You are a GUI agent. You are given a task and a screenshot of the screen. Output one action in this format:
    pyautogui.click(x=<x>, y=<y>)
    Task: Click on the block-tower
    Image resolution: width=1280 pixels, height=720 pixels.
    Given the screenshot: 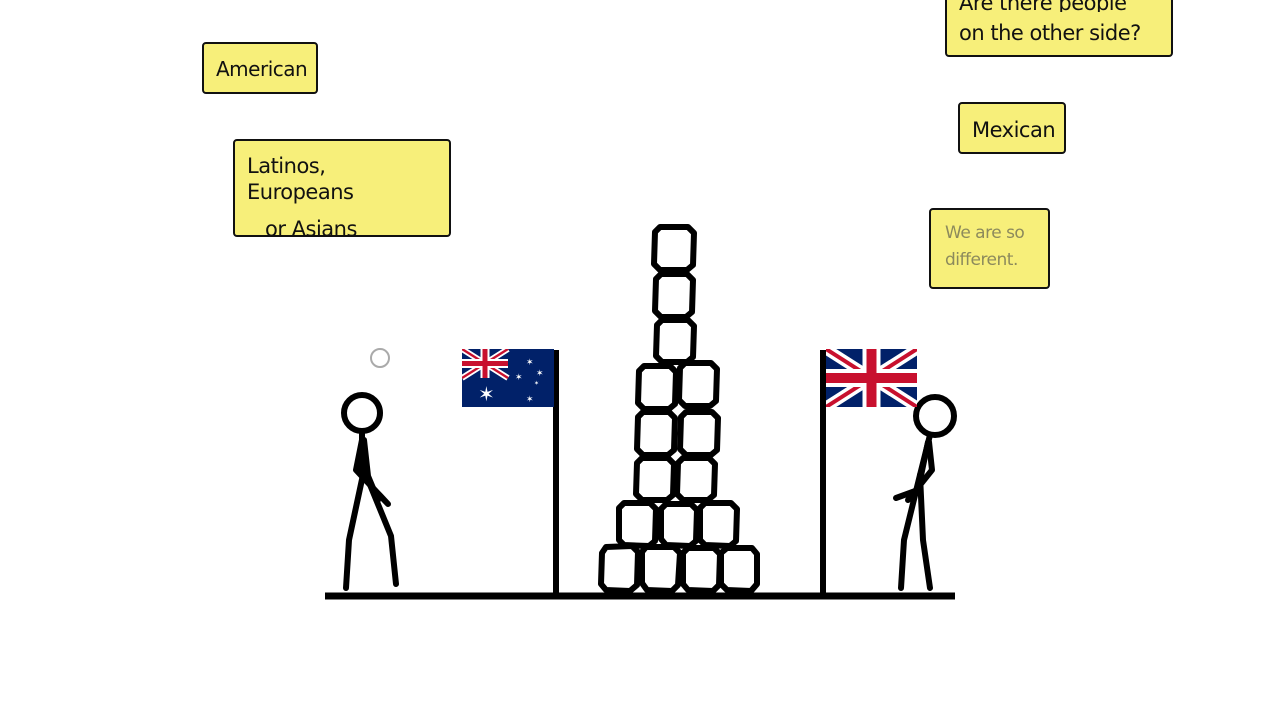 What is the action you would take?
    pyautogui.click(x=679, y=409)
    